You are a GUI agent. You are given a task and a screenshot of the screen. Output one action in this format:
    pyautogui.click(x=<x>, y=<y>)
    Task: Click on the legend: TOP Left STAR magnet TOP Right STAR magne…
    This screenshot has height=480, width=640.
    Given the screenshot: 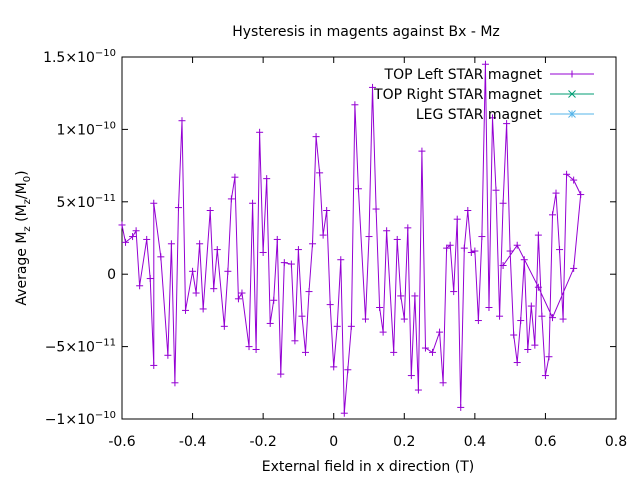 What is the action you would take?
    pyautogui.click(x=483, y=95)
    